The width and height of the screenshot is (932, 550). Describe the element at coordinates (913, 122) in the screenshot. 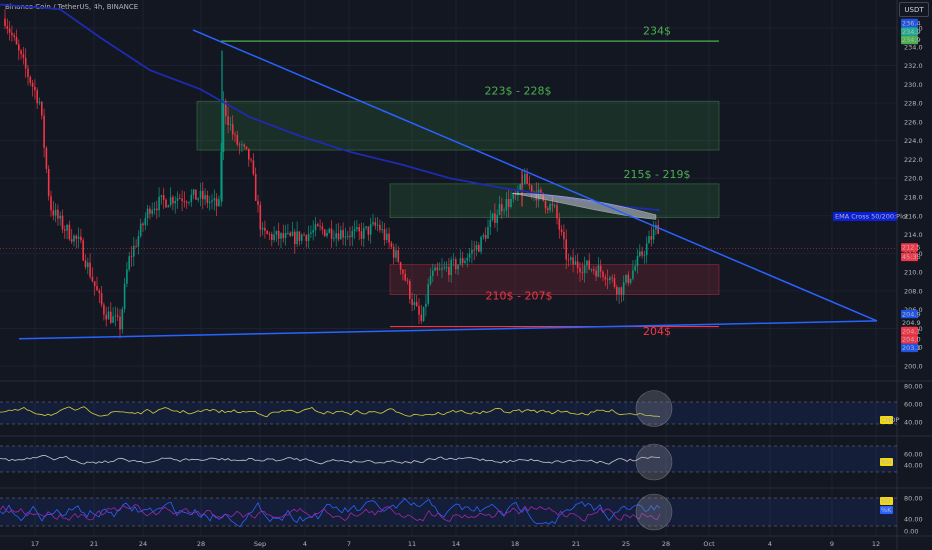

I see `price-tick: 226.0` at that location.